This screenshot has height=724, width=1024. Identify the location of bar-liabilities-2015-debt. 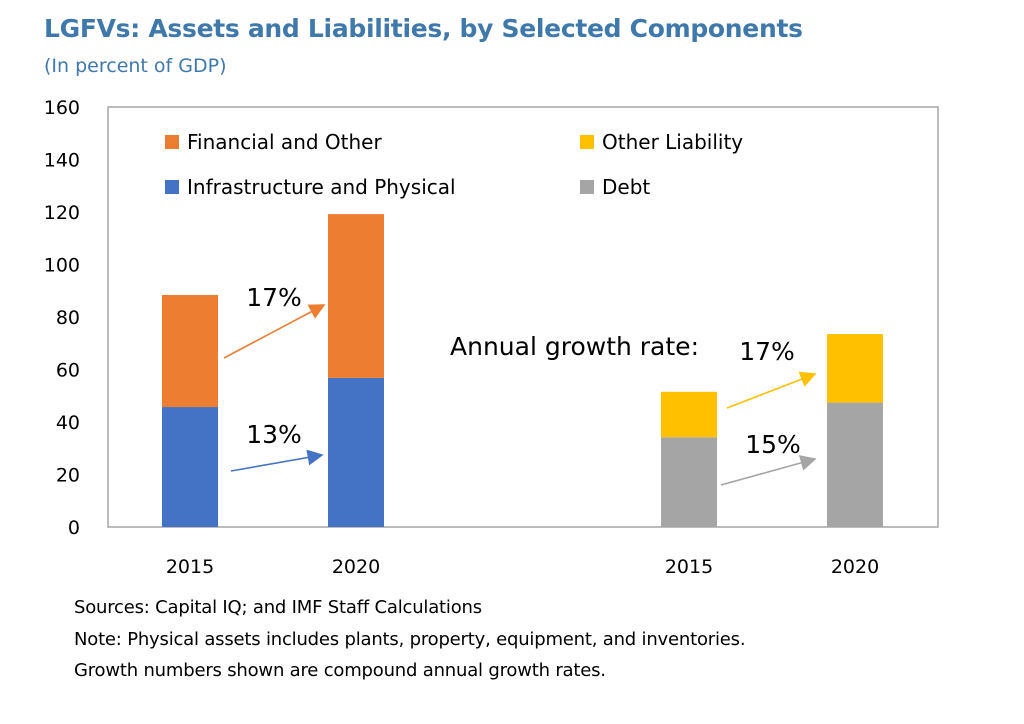
(689, 482).